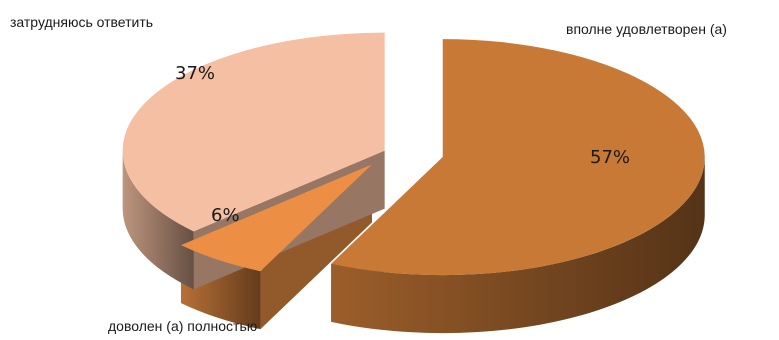 This screenshot has width=779, height=340. Describe the element at coordinates (277, 218) in the screenshot. I see `pie-slice` at that location.